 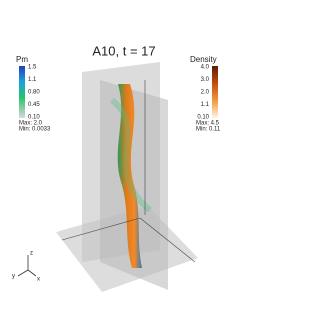 What do you see at coordinates (34, 105) in the screenshot?
I see `colorbar-label: 0.45` at bounding box center [34, 105].